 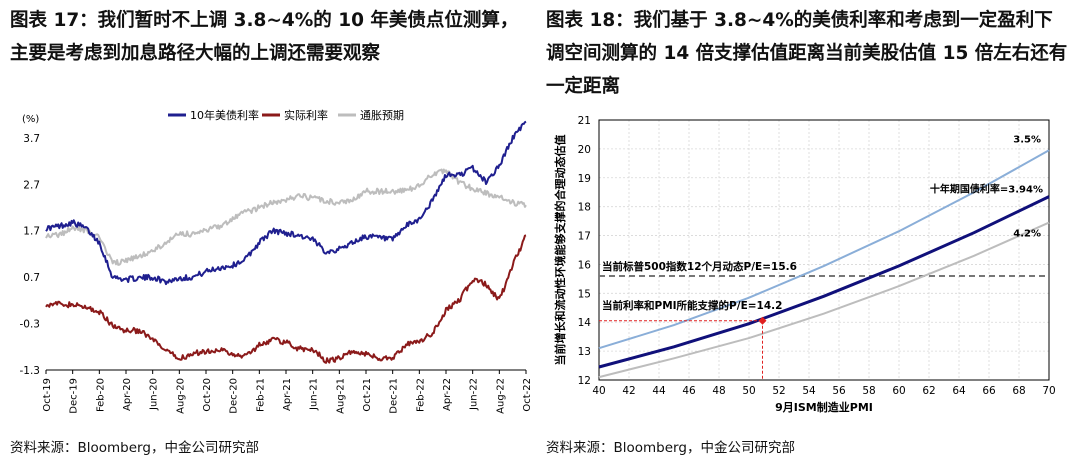 What do you see at coordinates (306, 115) in the screenshot?
I see `legend-label: 实际利率` at bounding box center [306, 115].